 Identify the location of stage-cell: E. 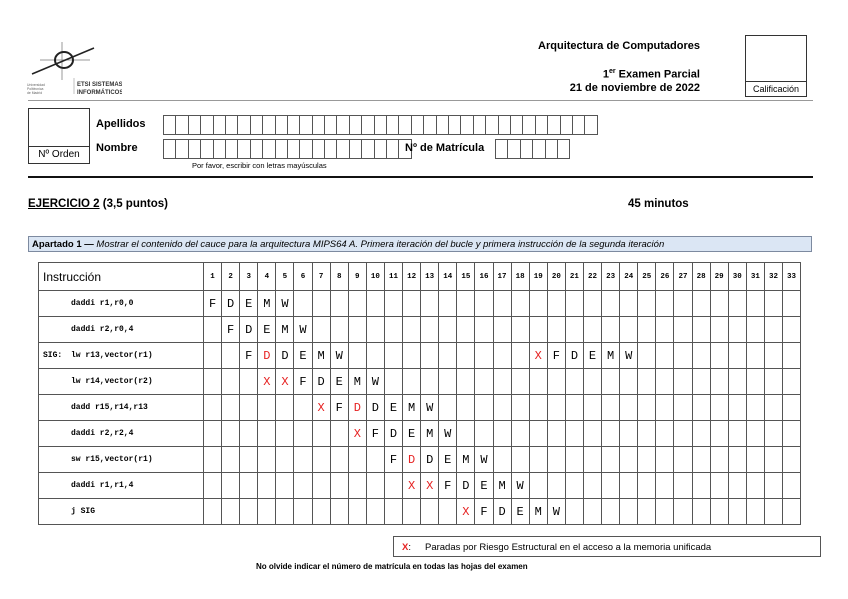
(520, 511).